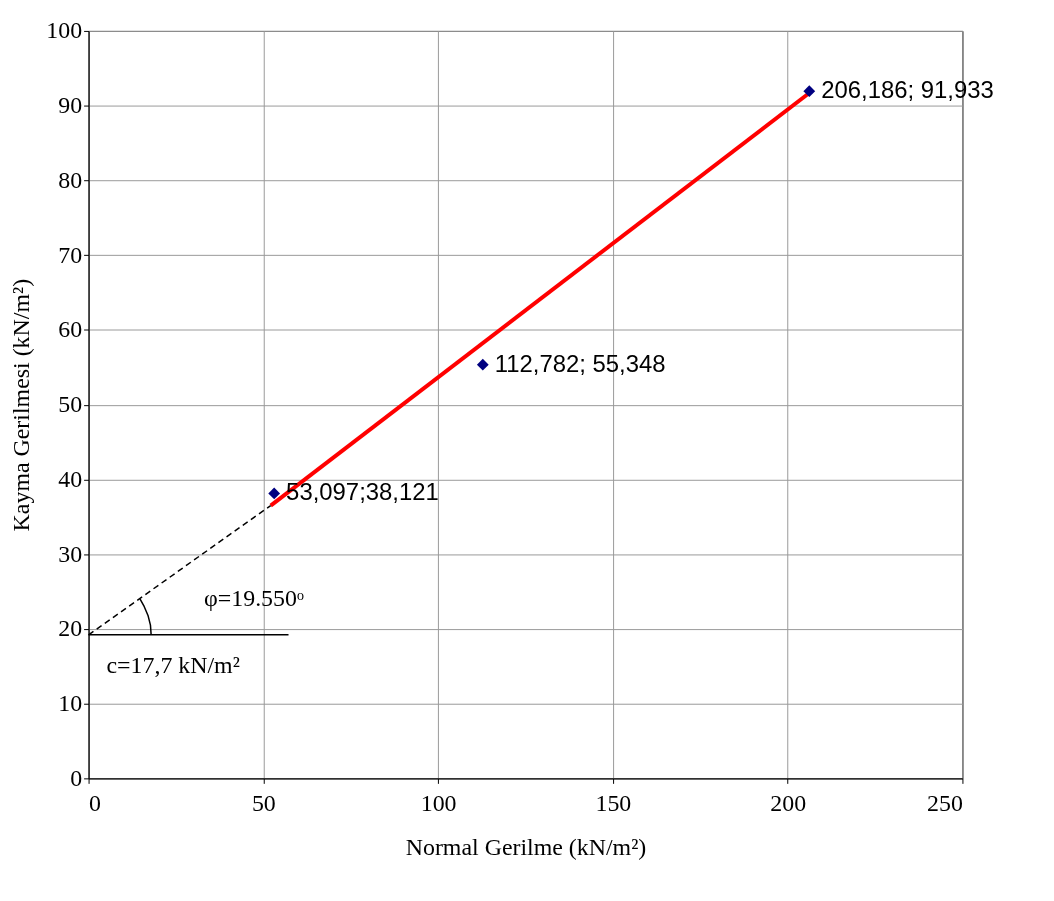 The height and width of the screenshot is (901, 1054). Describe the element at coordinates (95, 802) in the screenshot. I see `x-tick-label: 0` at that location.